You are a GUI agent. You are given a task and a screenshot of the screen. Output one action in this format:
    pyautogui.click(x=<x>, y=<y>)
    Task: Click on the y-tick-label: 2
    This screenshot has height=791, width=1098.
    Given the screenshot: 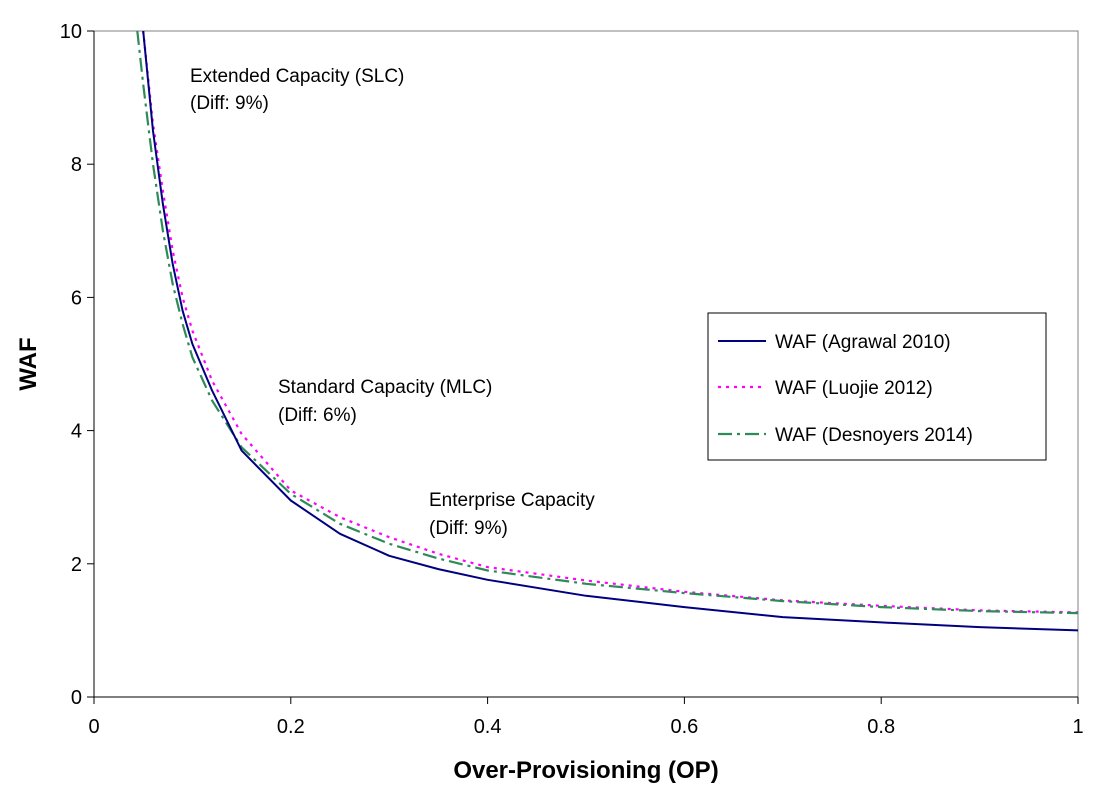 What is the action you would take?
    pyautogui.click(x=76, y=565)
    